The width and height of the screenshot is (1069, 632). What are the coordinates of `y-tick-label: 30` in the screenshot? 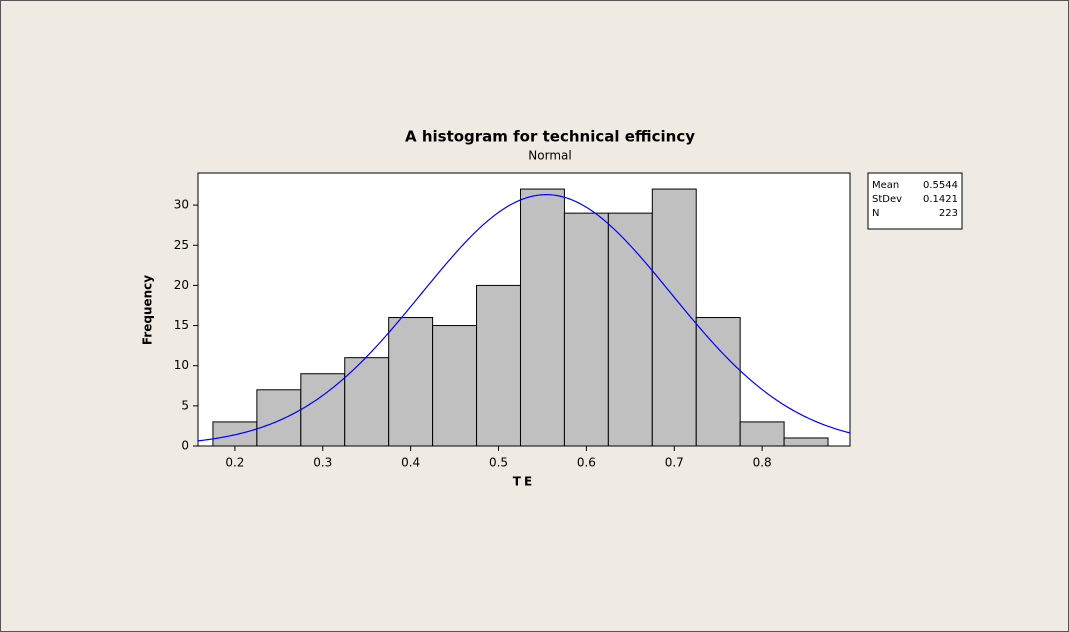 It's located at (181, 205).